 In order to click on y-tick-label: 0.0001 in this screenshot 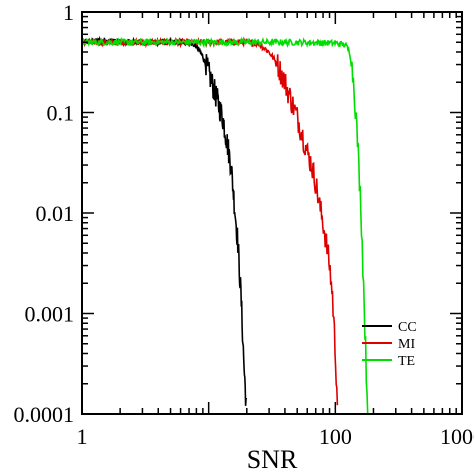, I will do `click(44, 414)`.